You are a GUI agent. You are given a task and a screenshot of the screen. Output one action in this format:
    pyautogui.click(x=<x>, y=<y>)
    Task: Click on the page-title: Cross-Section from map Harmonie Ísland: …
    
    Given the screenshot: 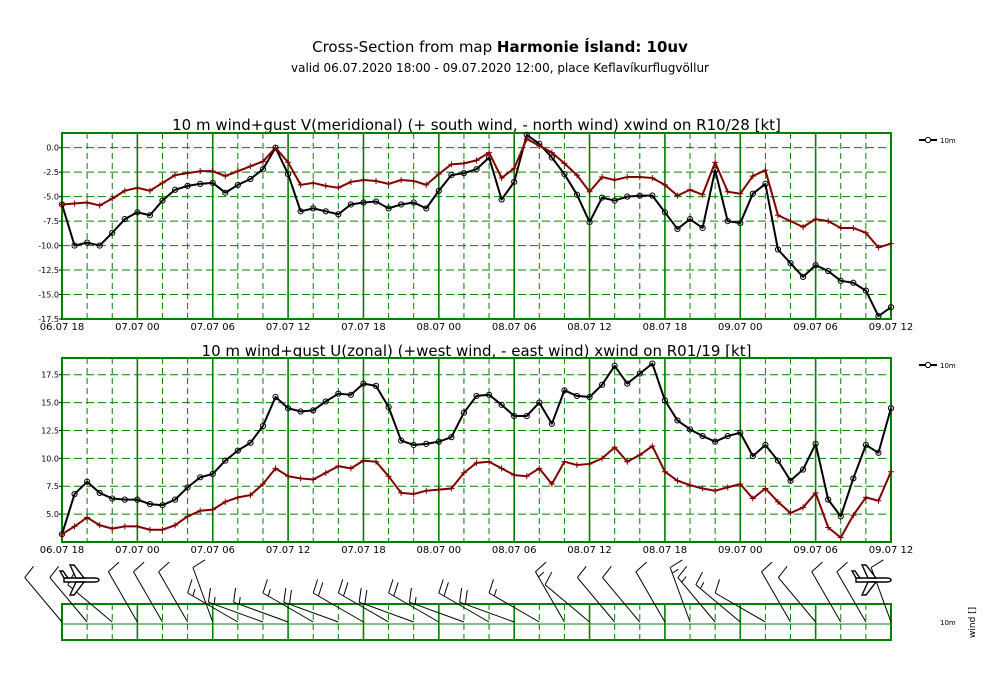 What is the action you would take?
    pyautogui.click(x=500, y=47)
    